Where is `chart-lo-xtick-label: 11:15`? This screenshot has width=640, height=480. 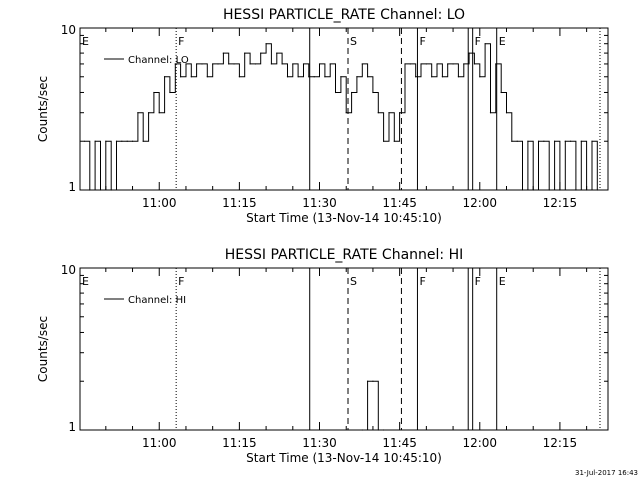 chart-lo-xtick-label: 11:15 is located at coordinates (239, 203).